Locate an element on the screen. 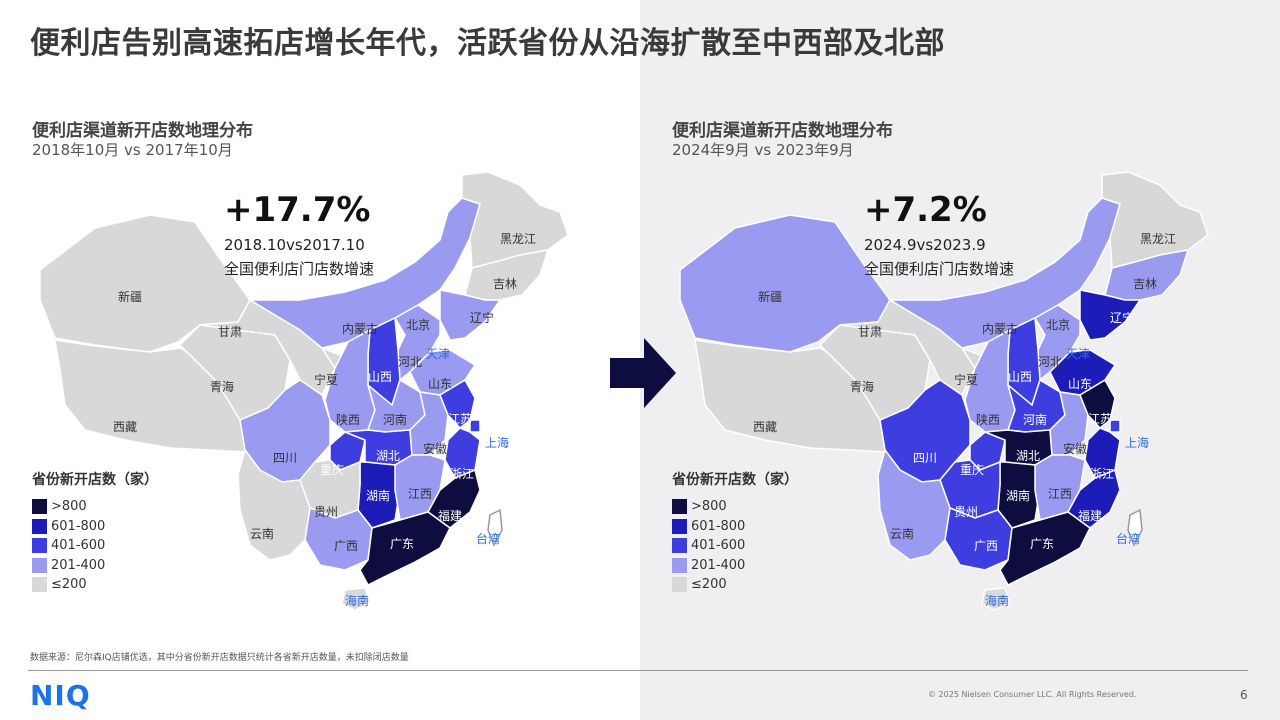 The width and height of the screenshot is (1280, 720). growth-period: 2018.10vs2017.10 is located at coordinates (294, 245).